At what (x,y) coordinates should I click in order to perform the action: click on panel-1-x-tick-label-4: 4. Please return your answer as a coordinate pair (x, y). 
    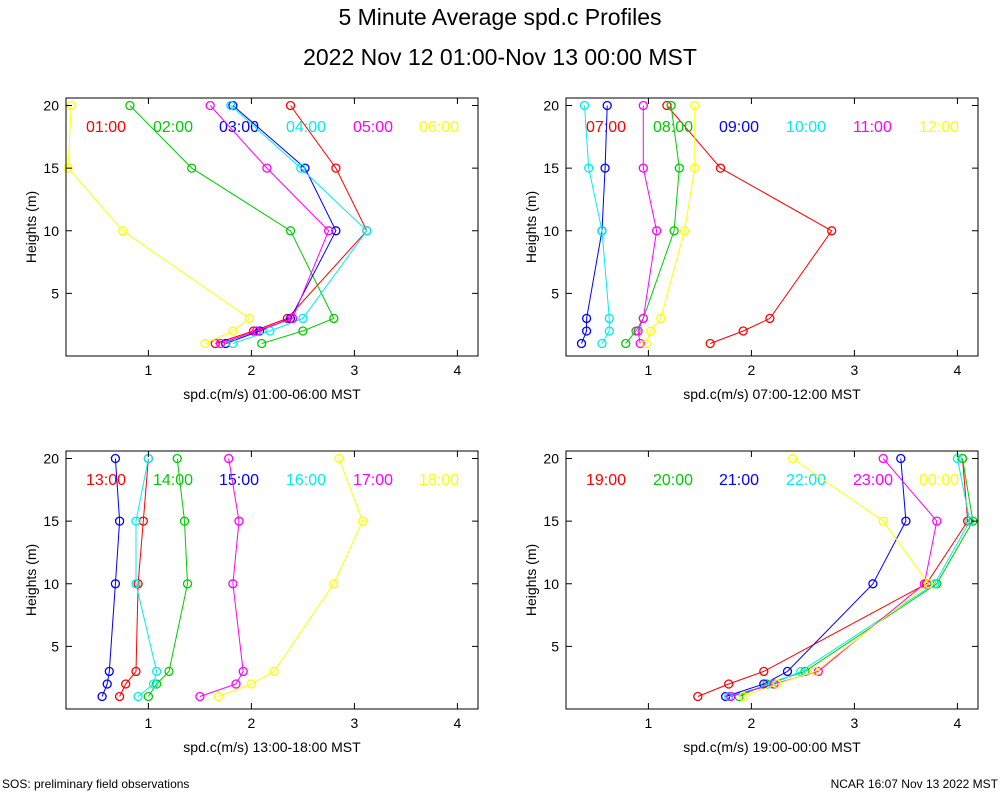
    Looking at the image, I should click on (458, 370).